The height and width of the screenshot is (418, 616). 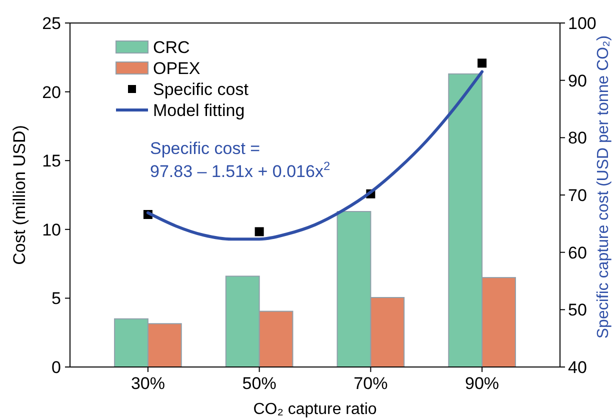 I want to click on y-tick-label: 0, so click(x=56, y=367).